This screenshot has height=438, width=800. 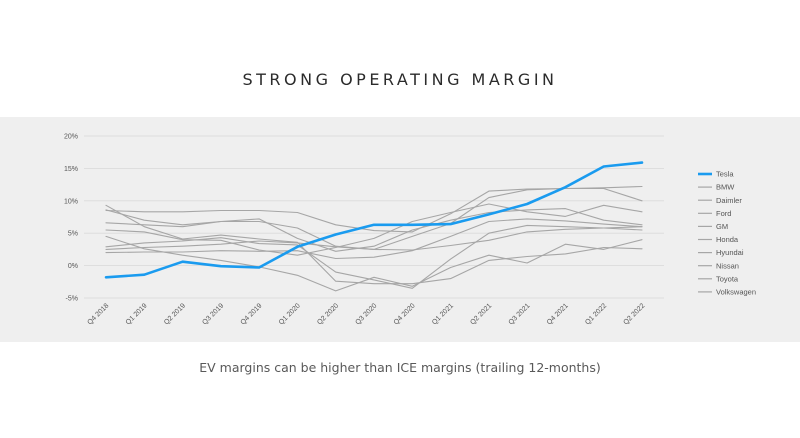 What do you see at coordinates (405, 314) in the screenshot?
I see `x-tick-label: Q4 2020` at bounding box center [405, 314].